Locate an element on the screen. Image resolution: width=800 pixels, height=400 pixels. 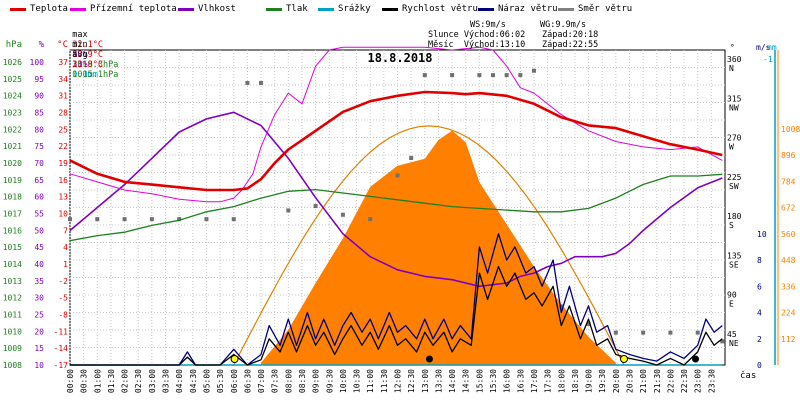
hpa-axis-tick: 1008 is located at coordinates (12, 365).